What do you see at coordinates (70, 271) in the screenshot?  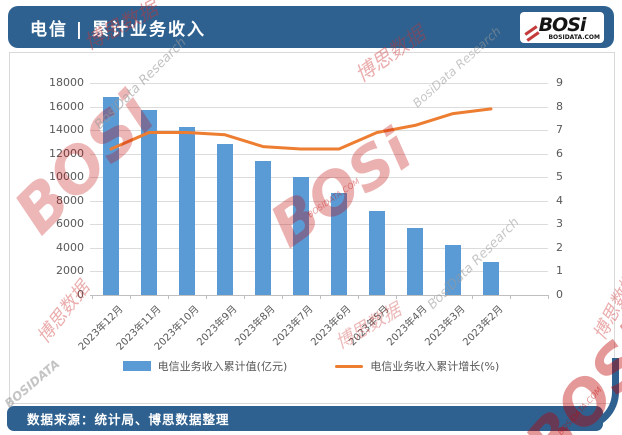 I see `left-axis-tick-label: 2000` at bounding box center [70, 271].